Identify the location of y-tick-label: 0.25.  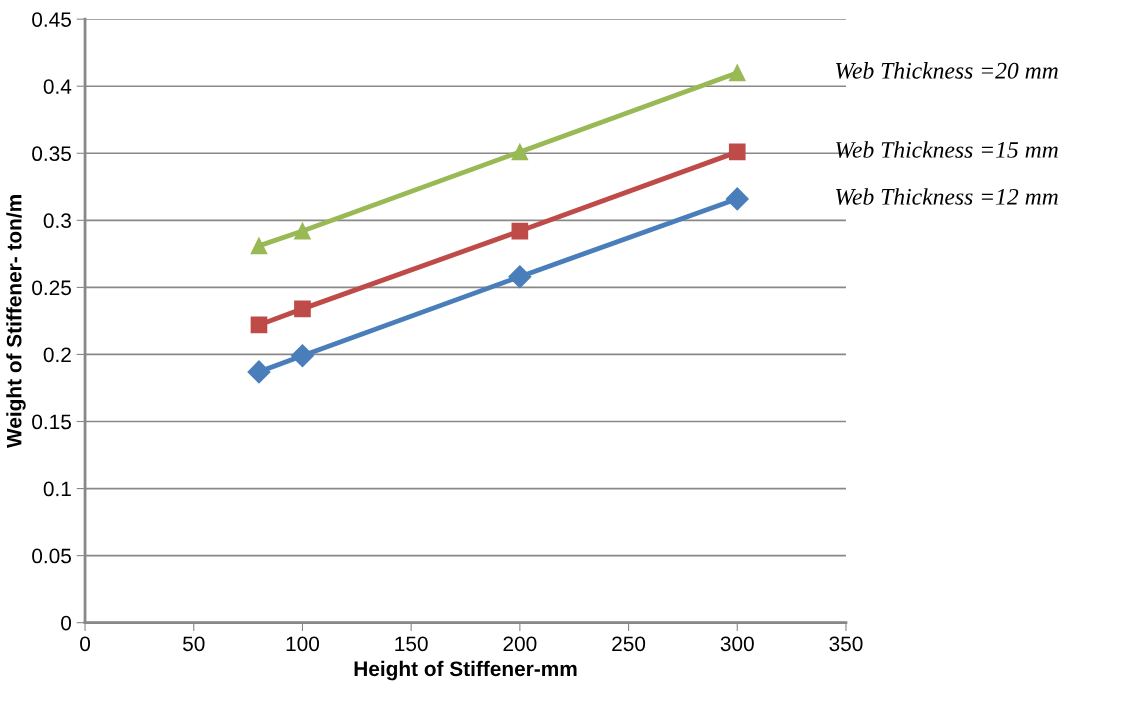
(51, 288).